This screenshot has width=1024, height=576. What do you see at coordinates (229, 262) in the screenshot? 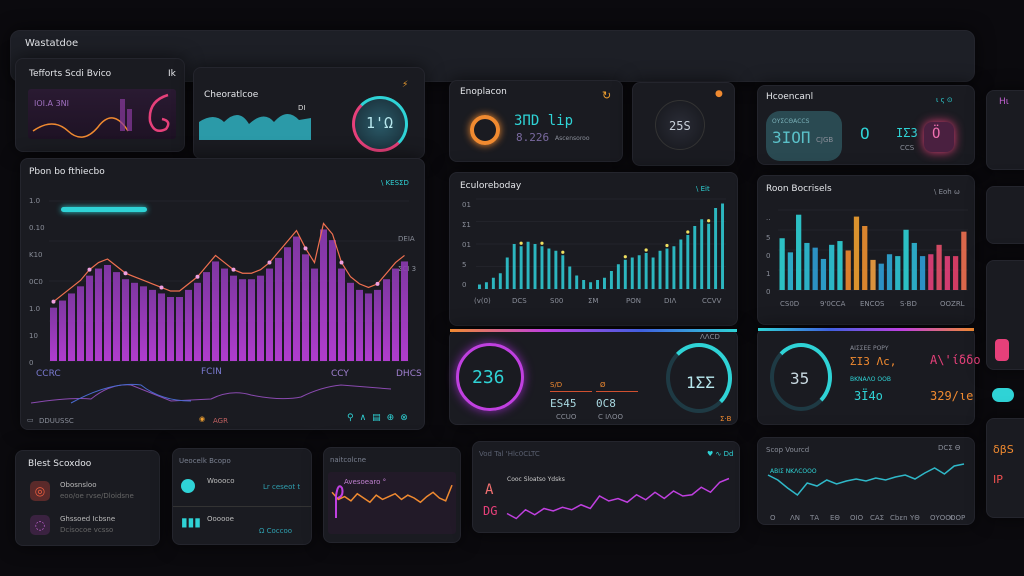
I see `trend-line` at bounding box center [229, 262].